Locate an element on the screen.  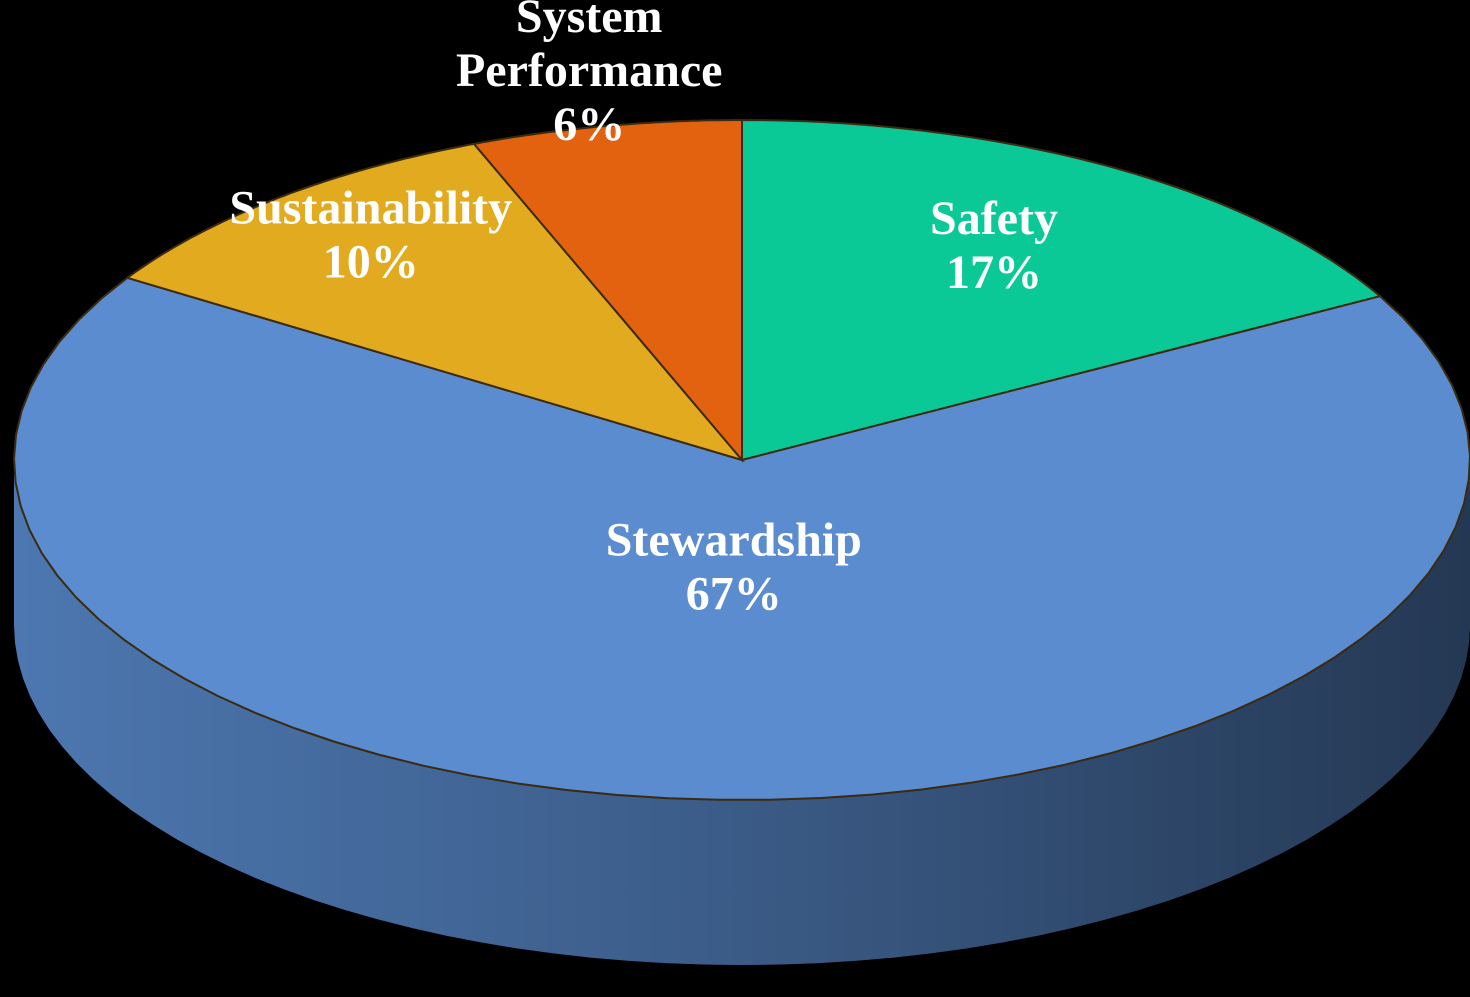
data-label-line: Stewardship is located at coordinates (734, 539).